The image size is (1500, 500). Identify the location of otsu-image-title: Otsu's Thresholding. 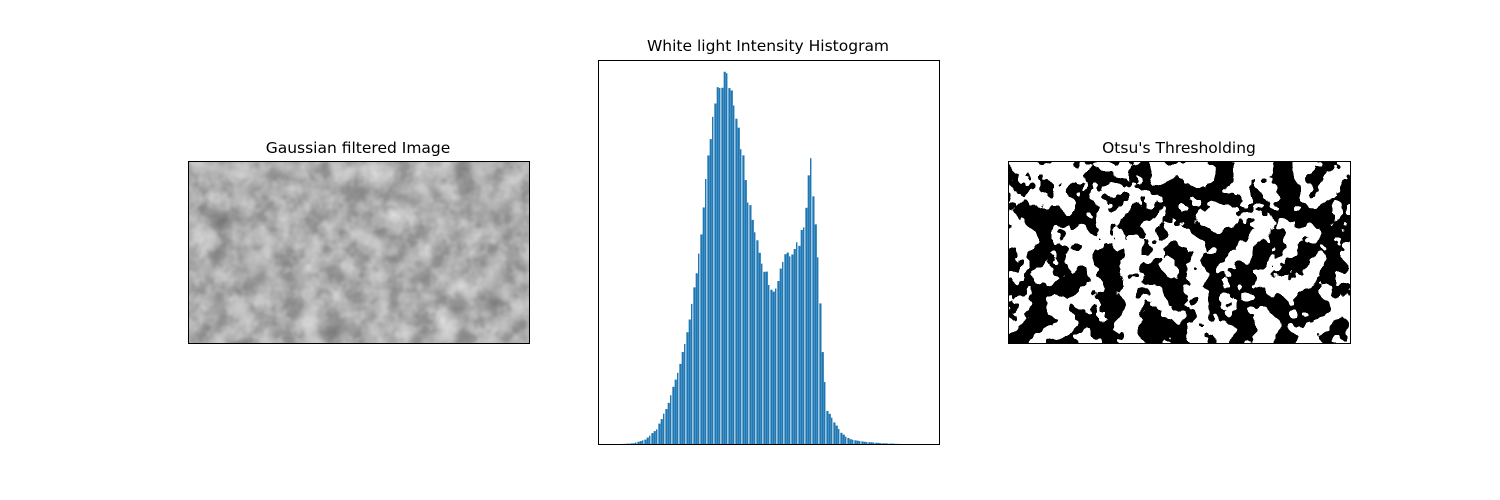
(1179, 148).